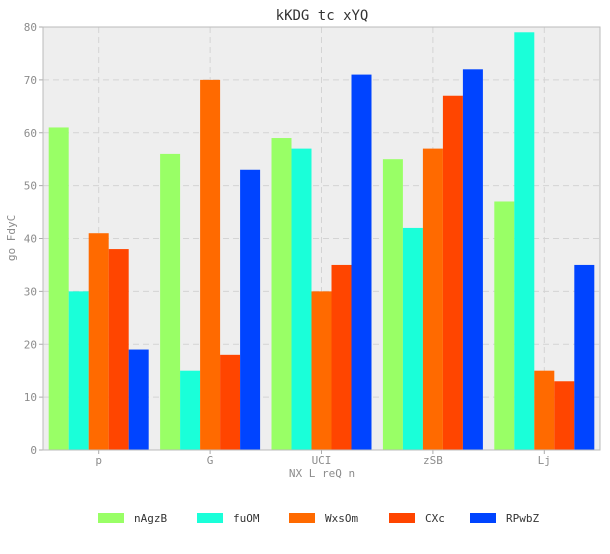 Image resolution: width=610 pixels, height=554 pixels. What do you see at coordinates (30, 80) in the screenshot?
I see `y-tick-label: 70` at bounding box center [30, 80].